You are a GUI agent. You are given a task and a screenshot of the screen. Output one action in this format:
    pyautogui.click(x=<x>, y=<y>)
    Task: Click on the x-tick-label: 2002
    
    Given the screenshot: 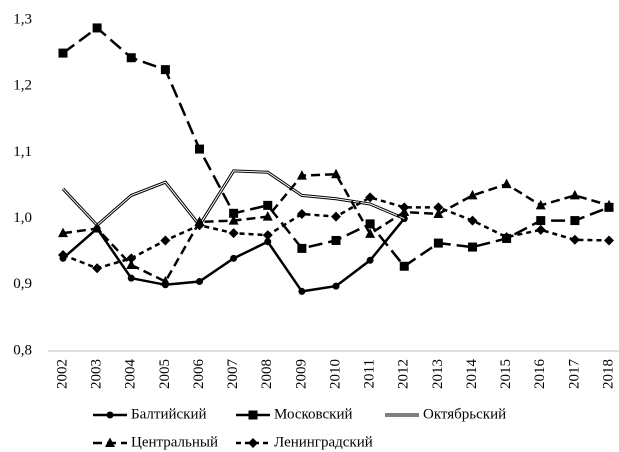 What is the action you would take?
    pyautogui.click(x=62, y=374)
    